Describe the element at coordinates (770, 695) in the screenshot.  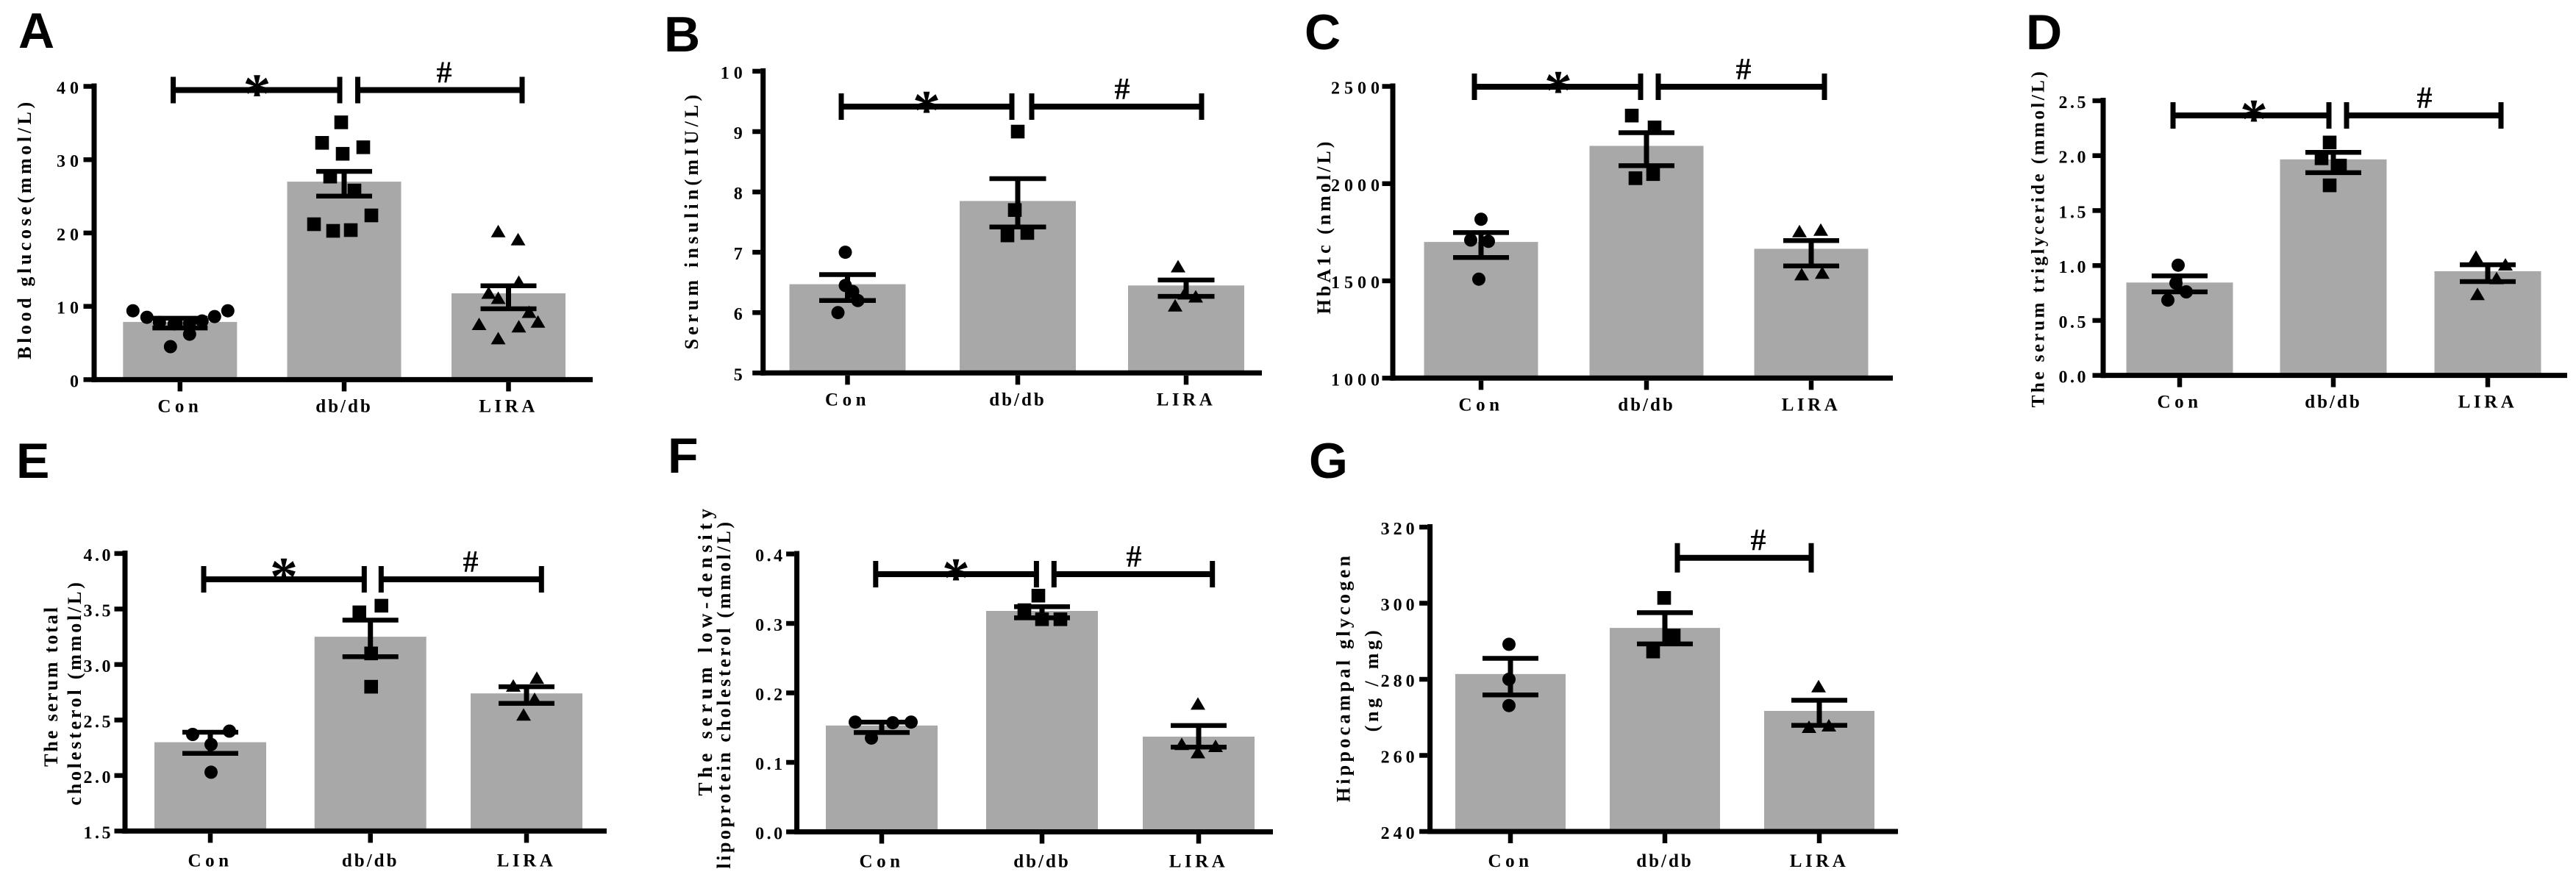
I see `svg-text: 0.2` at that location.